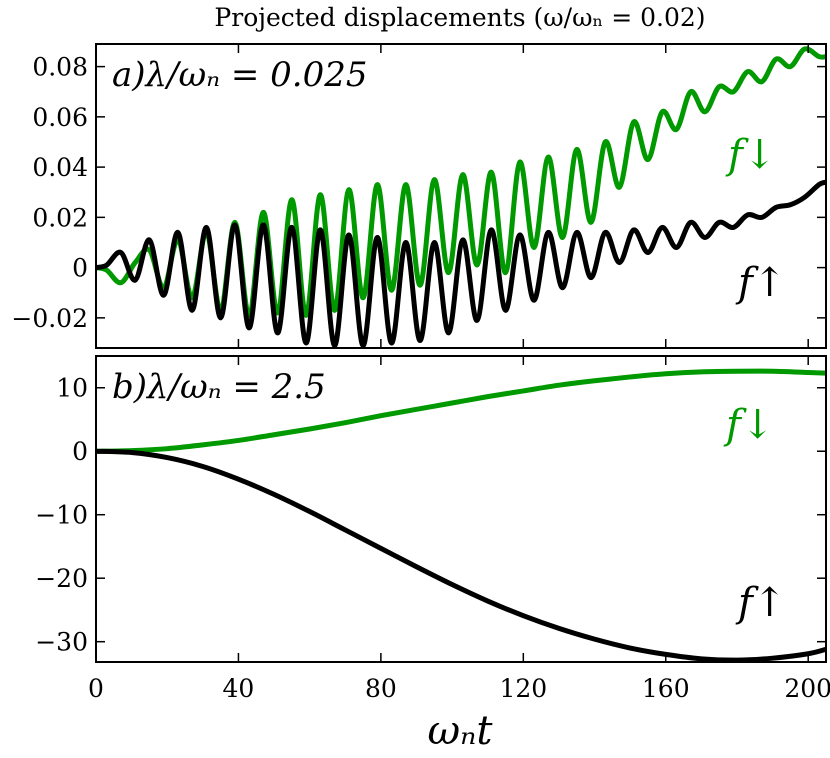 The image size is (830, 758). Describe the element at coordinates (49, 318) in the screenshot. I see `panel-a-ytick-label: −0.02` at that location.